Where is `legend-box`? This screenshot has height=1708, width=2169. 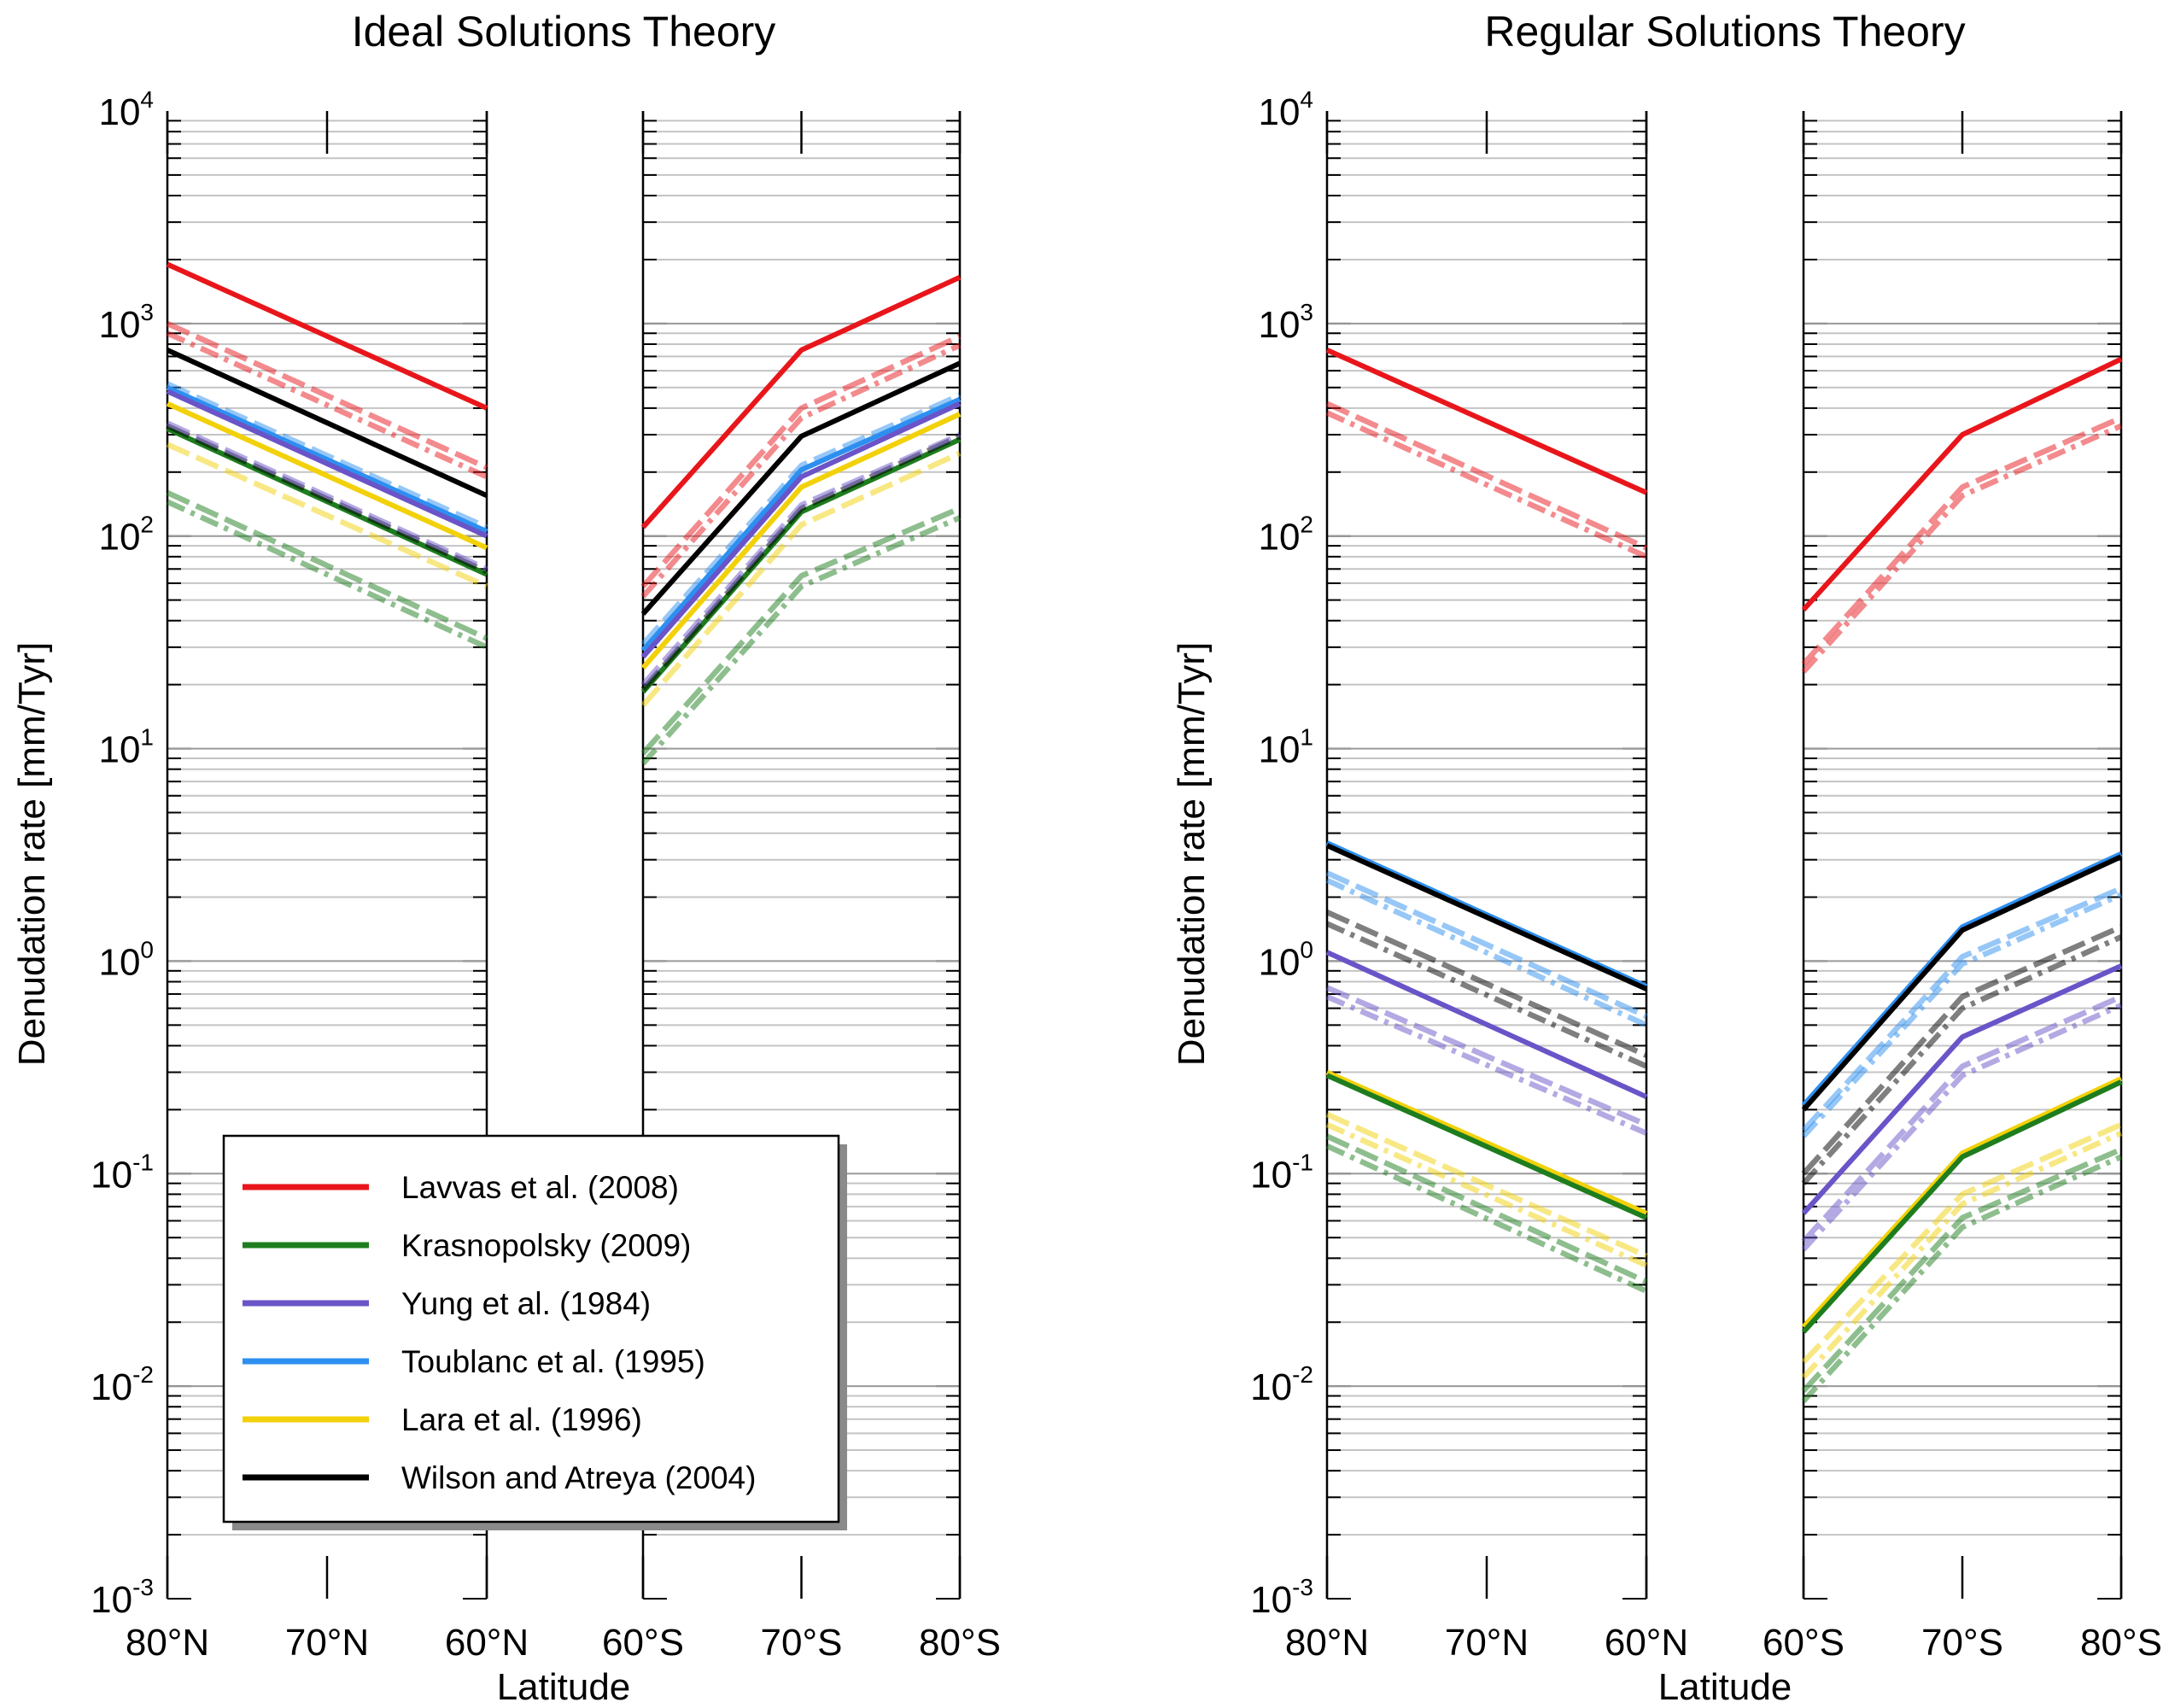 legend-box is located at coordinates (531, 1329).